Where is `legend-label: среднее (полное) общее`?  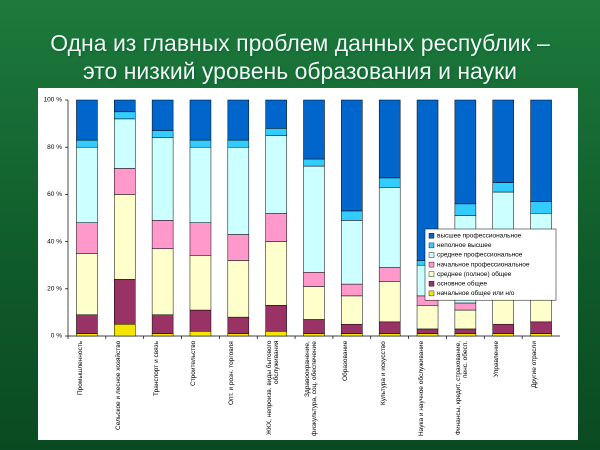 legend-label: среднее (полное) общее is located at coordinates (474, 274).